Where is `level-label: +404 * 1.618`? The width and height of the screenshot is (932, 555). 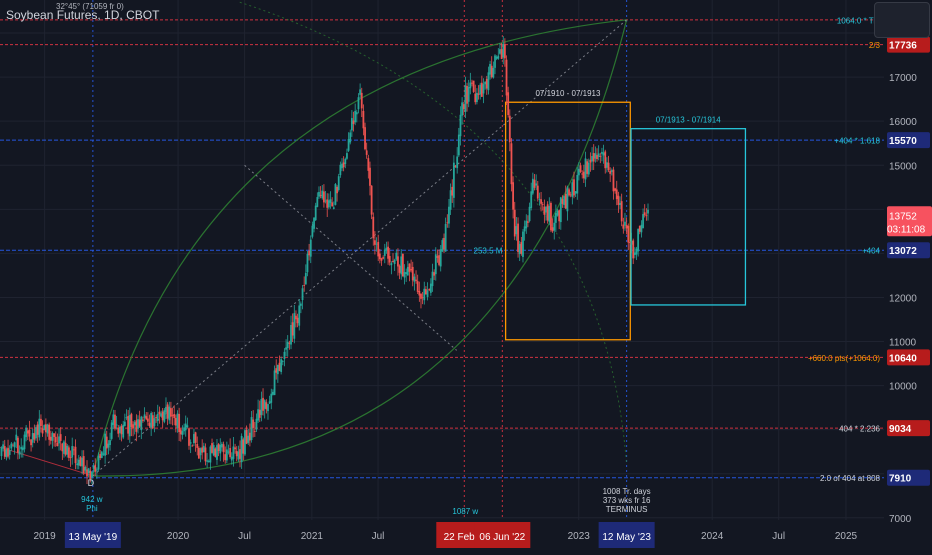
level-label: +404 * 1.618 is located at coordinates (857, 141).